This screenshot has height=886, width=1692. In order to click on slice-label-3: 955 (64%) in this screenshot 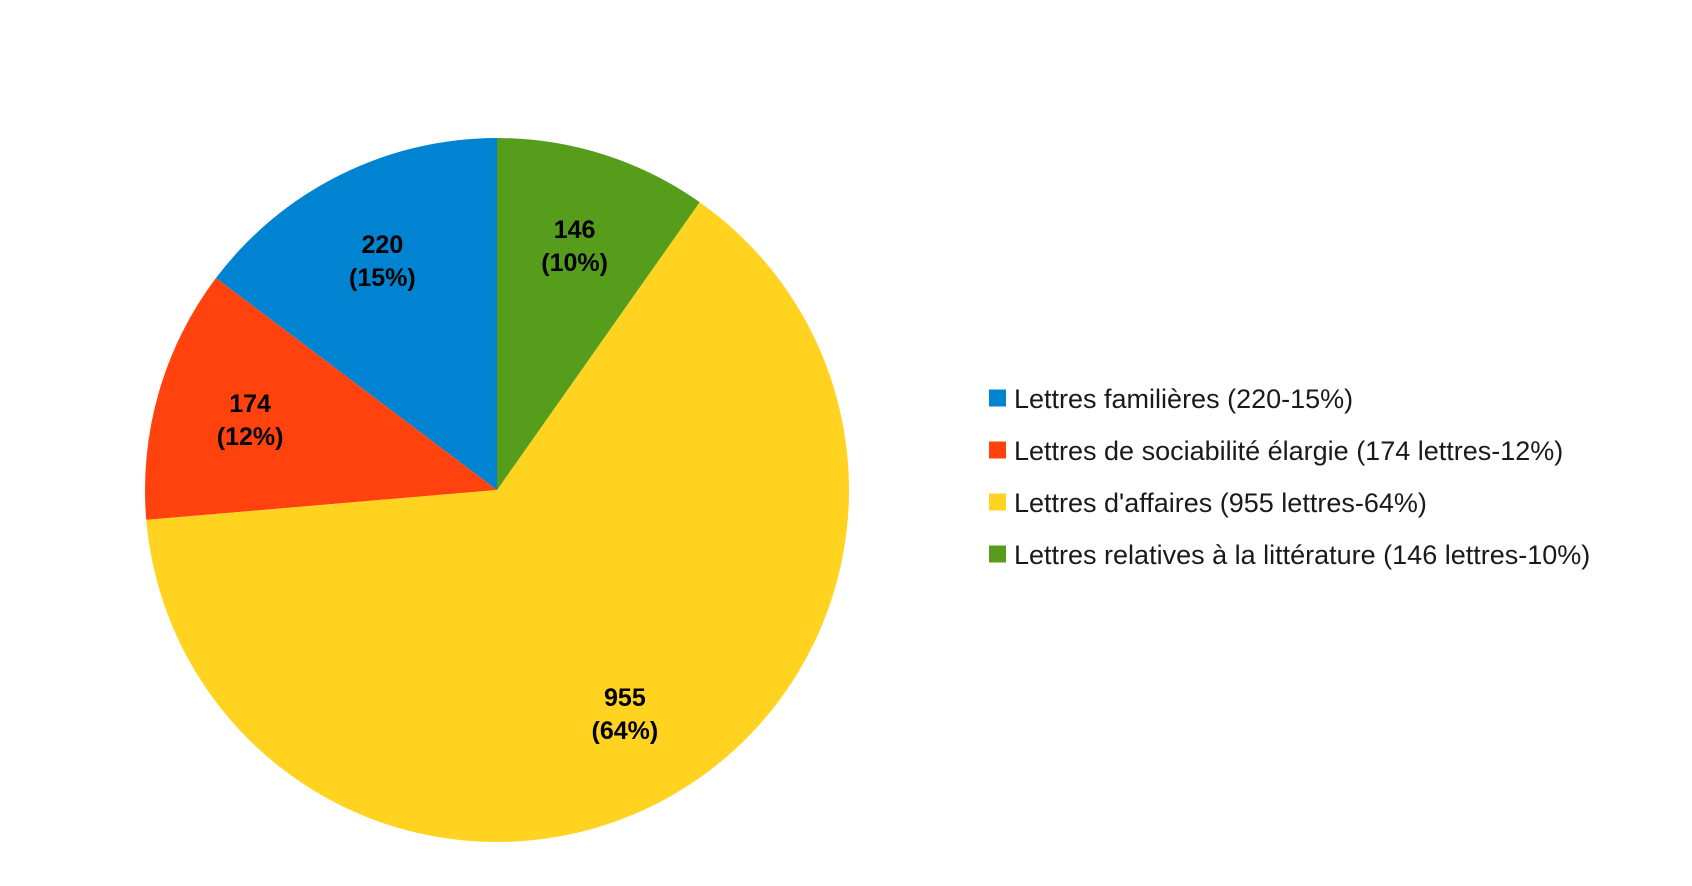, I will do `click(625, 714)`.